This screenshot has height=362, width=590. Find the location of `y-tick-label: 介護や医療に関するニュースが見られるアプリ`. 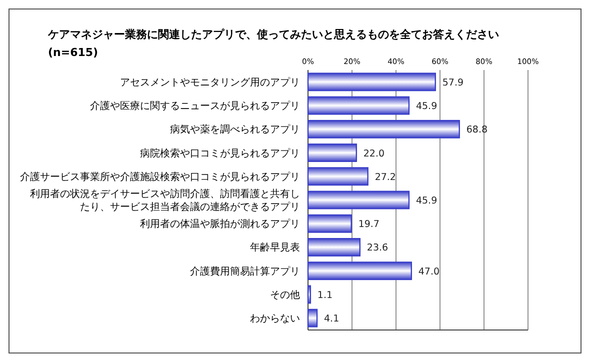

y-tick-label: 介護や医療に関するニュースが見られるアプリ is located at coordinates (195, 106).